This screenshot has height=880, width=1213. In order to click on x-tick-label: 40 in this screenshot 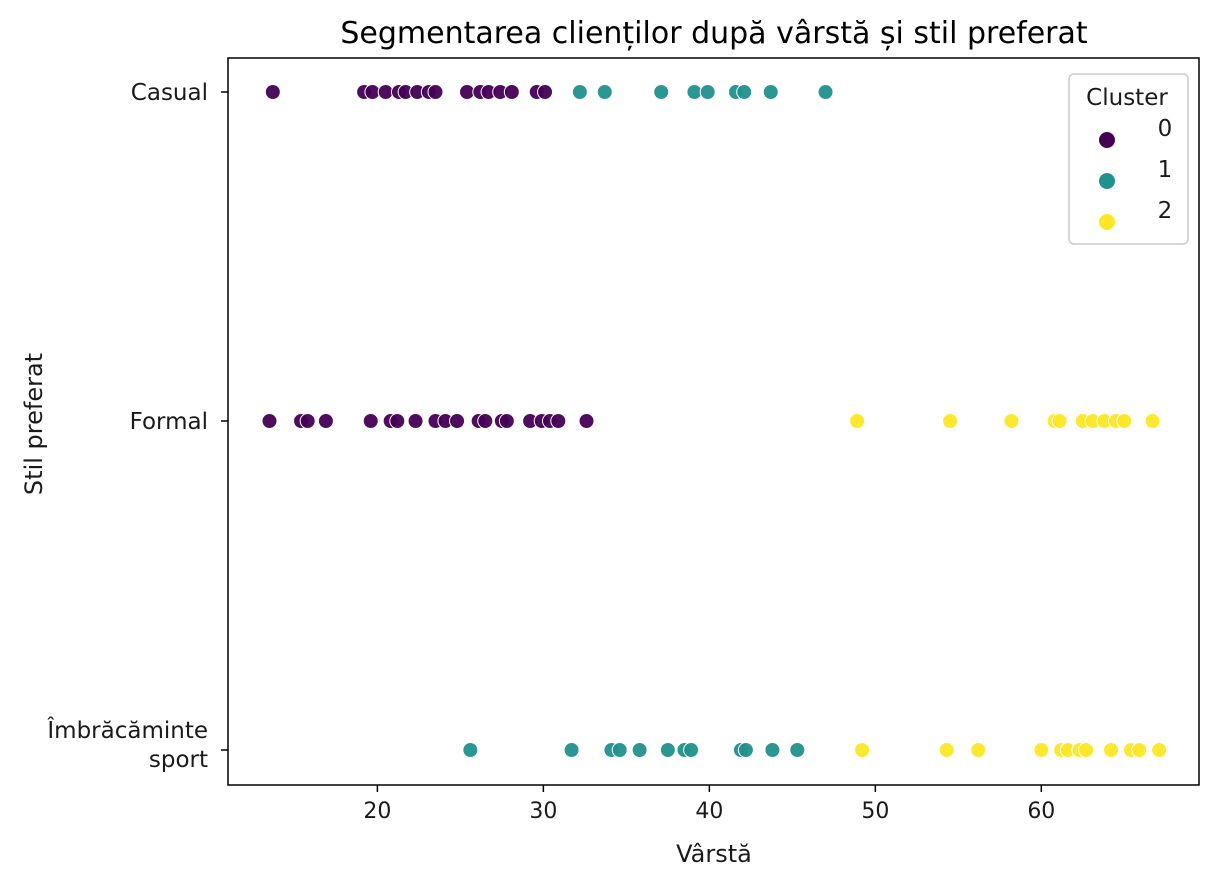, I will do `click(709, 811)`.